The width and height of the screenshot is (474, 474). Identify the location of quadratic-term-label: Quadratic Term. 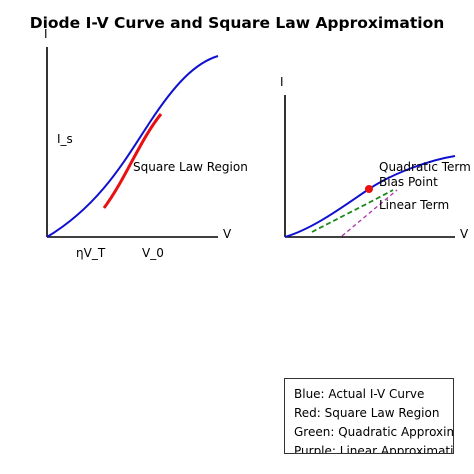
(425, 167).